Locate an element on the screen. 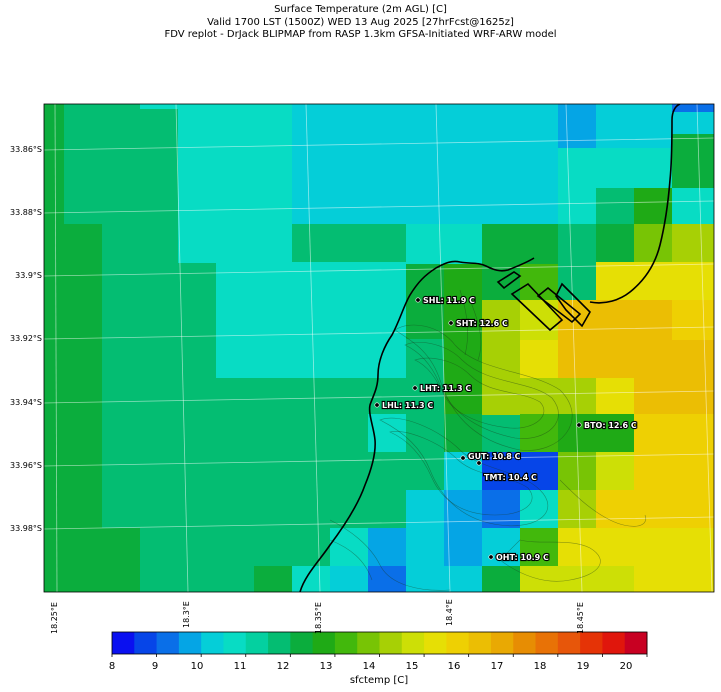  lat-label: 33.9°S is located at coordinates (28, 275).